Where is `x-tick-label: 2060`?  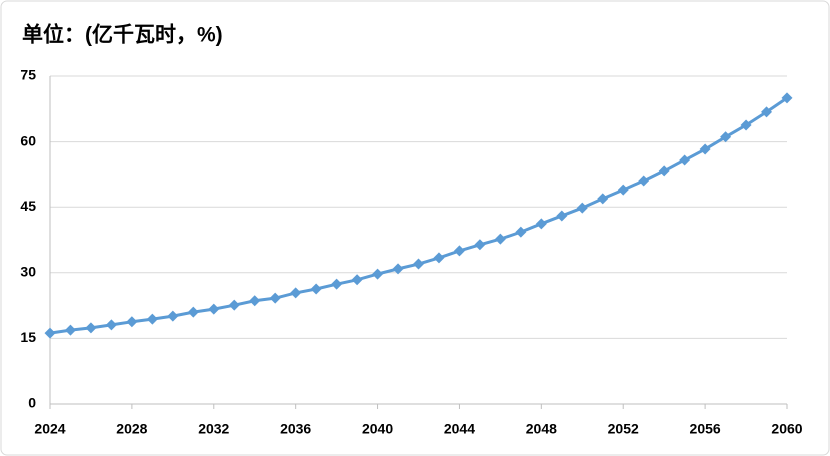 x-tick-label: 2060 is located at coordinates (786, 429).